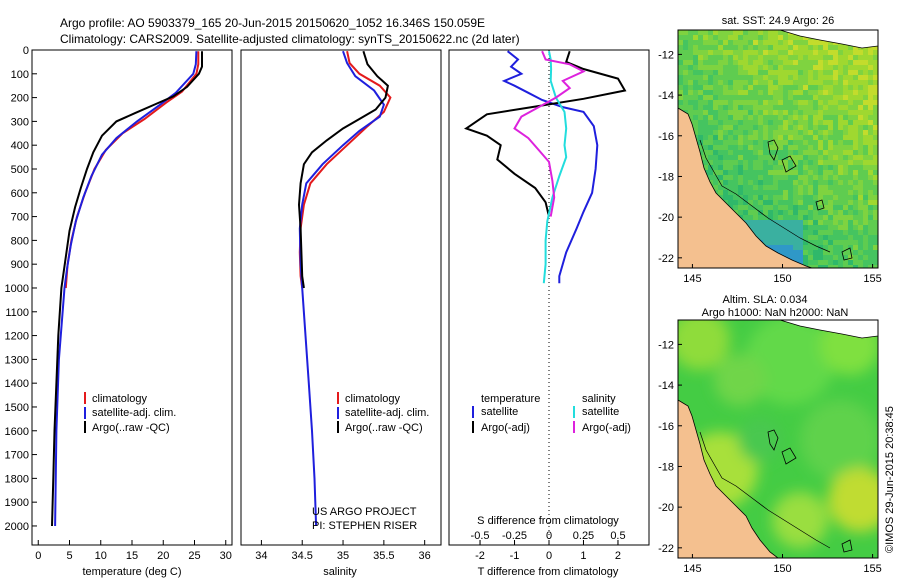  What do you see at coordinates (17, 408) in the screenshot?
I see `y-tick-label: 1500` at bounding box center [17, 408].